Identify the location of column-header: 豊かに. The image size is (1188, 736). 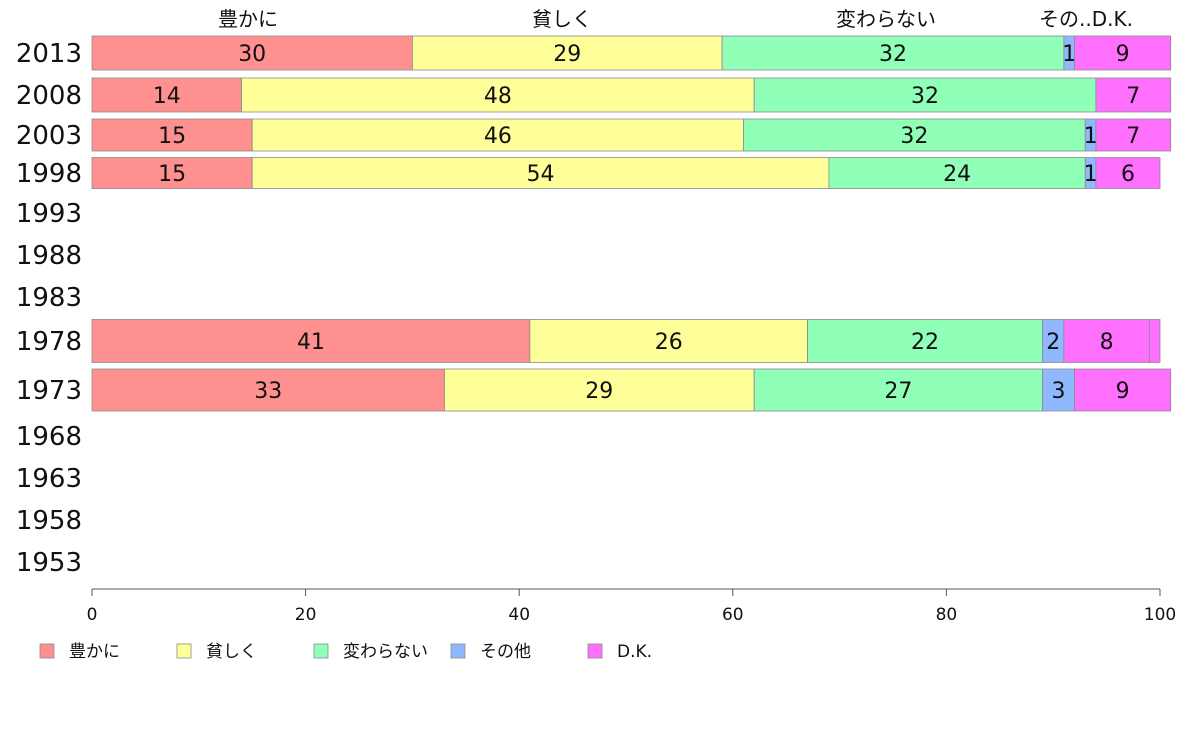
(248, 19).